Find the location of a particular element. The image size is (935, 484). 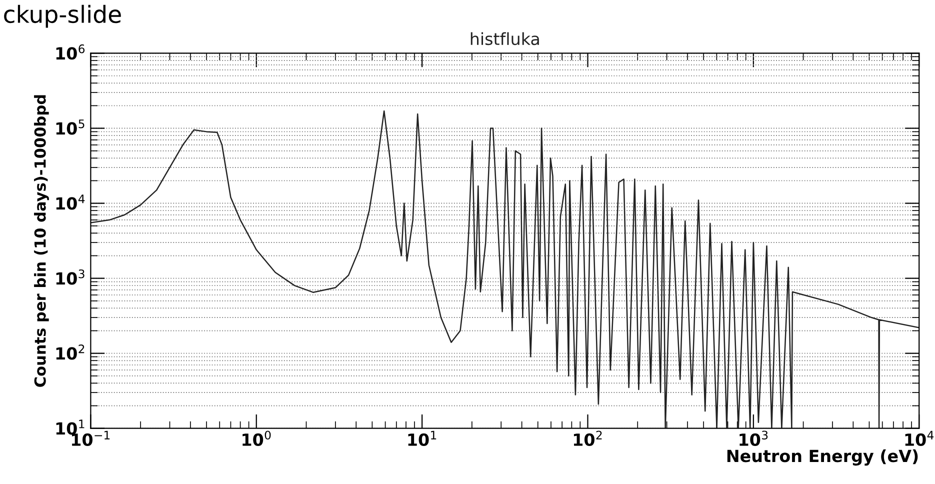

text: ckup-slide is located at coordinates (62, 16).